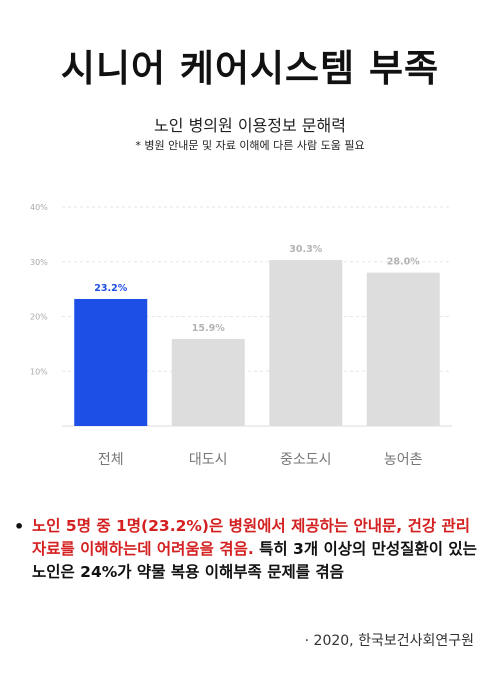  Describe the element at coordinates (208, 460) in the screenshot. I see `category-label: 대도시` at that location.